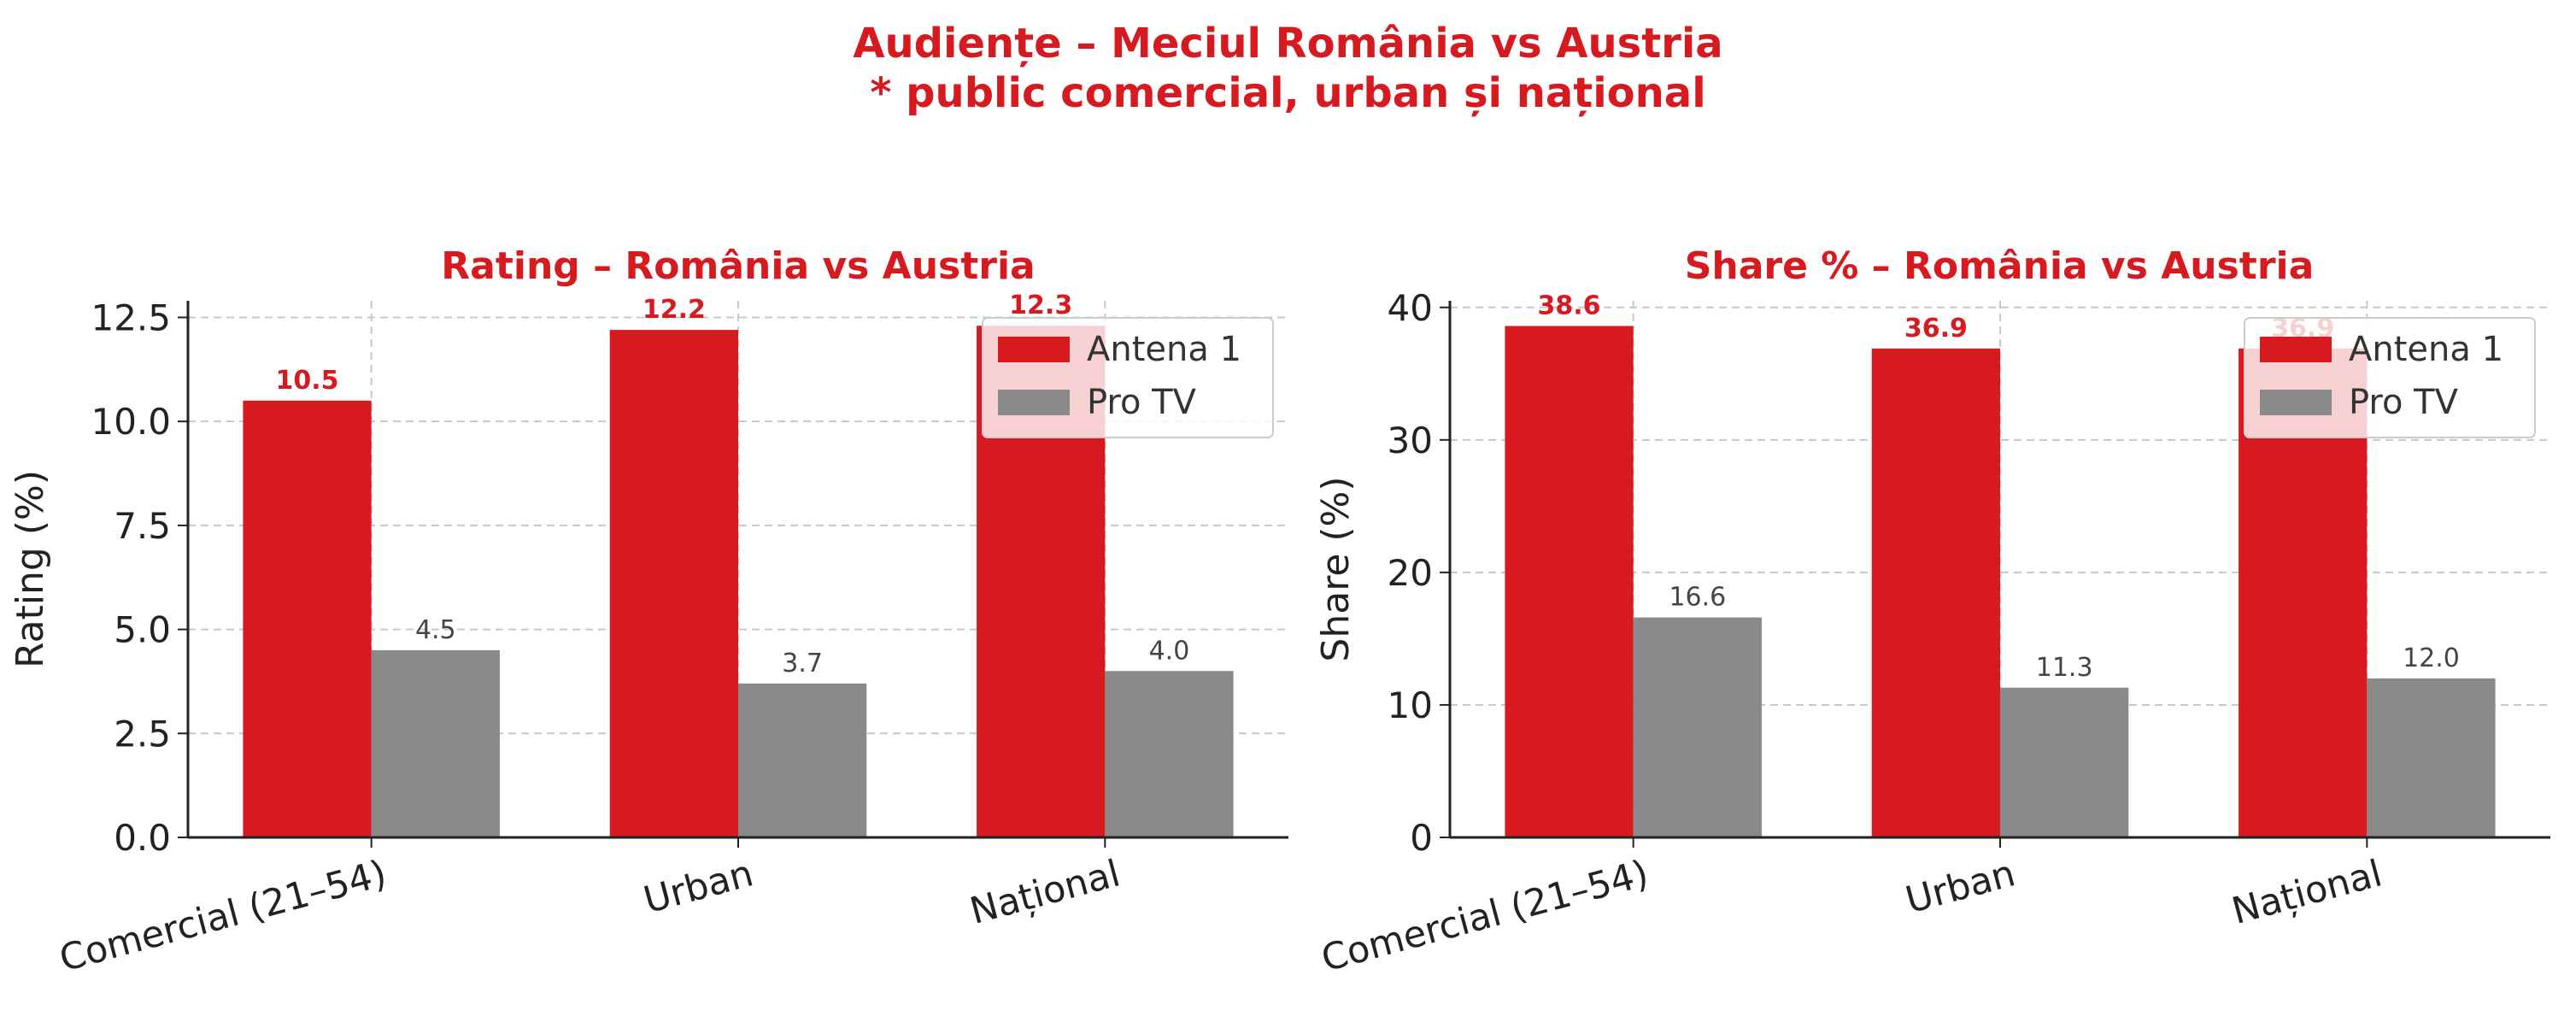  I want to click on data-label-pro-tv: 12.0, so click(2431, 658).